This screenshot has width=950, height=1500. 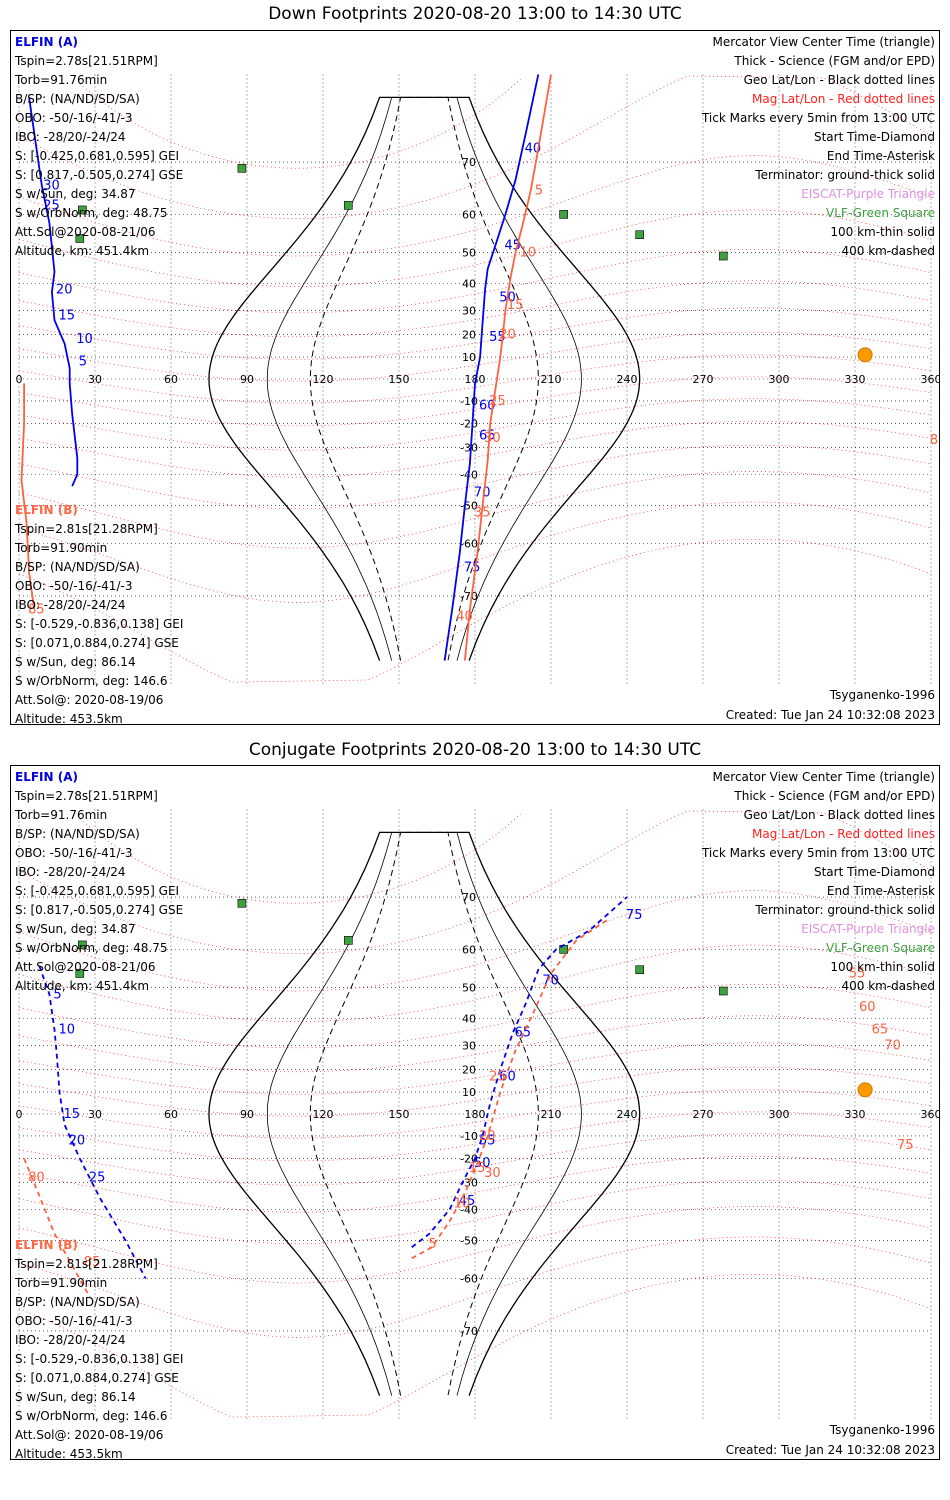 What do you see at coordinates (492, 438) in the screenshot?
I see `elfin-b-tick-label: 30` at bounding box center [492, 438].